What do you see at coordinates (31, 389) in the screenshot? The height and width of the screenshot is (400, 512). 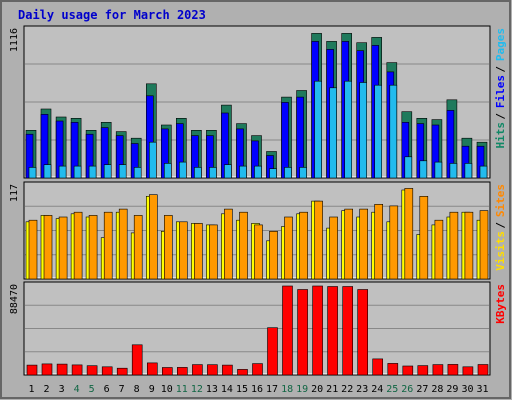 I see `x-tick-label: 1` at bounding box center [31, 389].